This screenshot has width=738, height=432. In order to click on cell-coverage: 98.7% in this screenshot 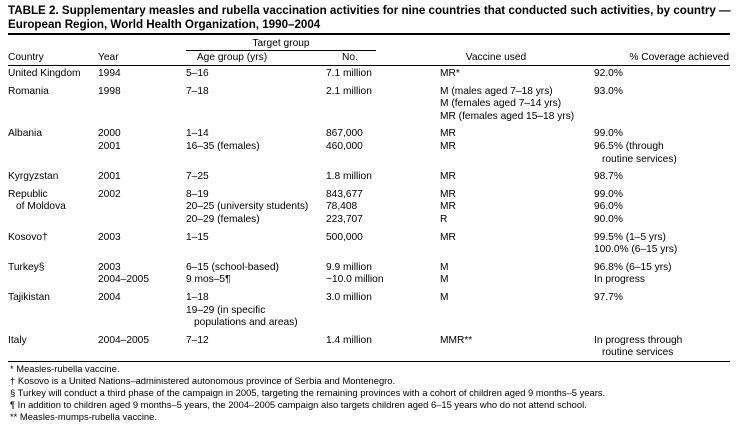, I will do `click(608, 177)`.